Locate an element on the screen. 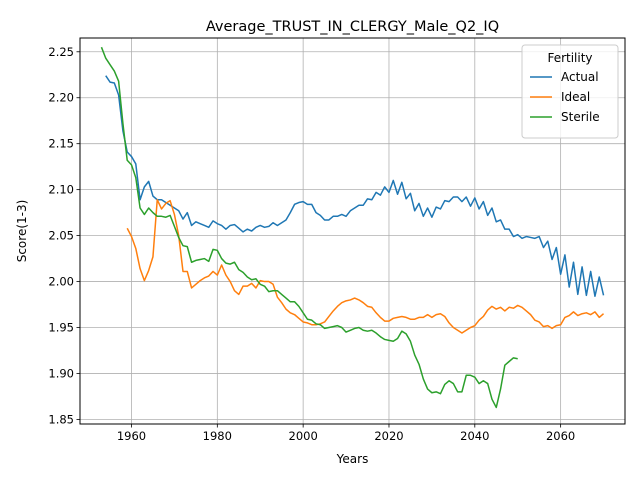 Image resolution: width=640 pixels, height=480 pixels. y-tick-label: 1.95 is located at coordinates (61, 328).